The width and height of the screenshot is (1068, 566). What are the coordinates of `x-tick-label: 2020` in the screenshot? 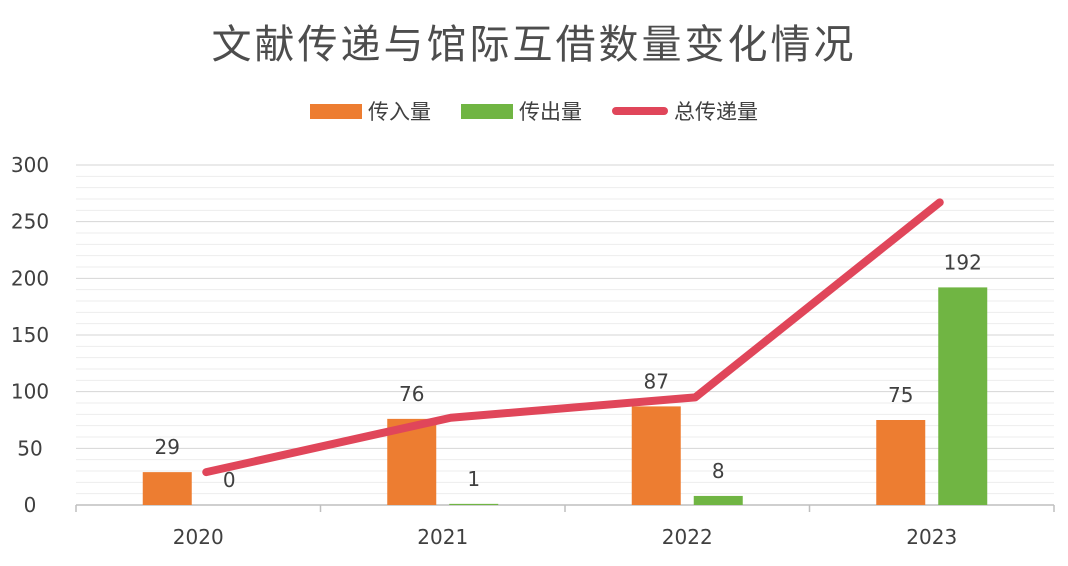 It's located at (198, 537).